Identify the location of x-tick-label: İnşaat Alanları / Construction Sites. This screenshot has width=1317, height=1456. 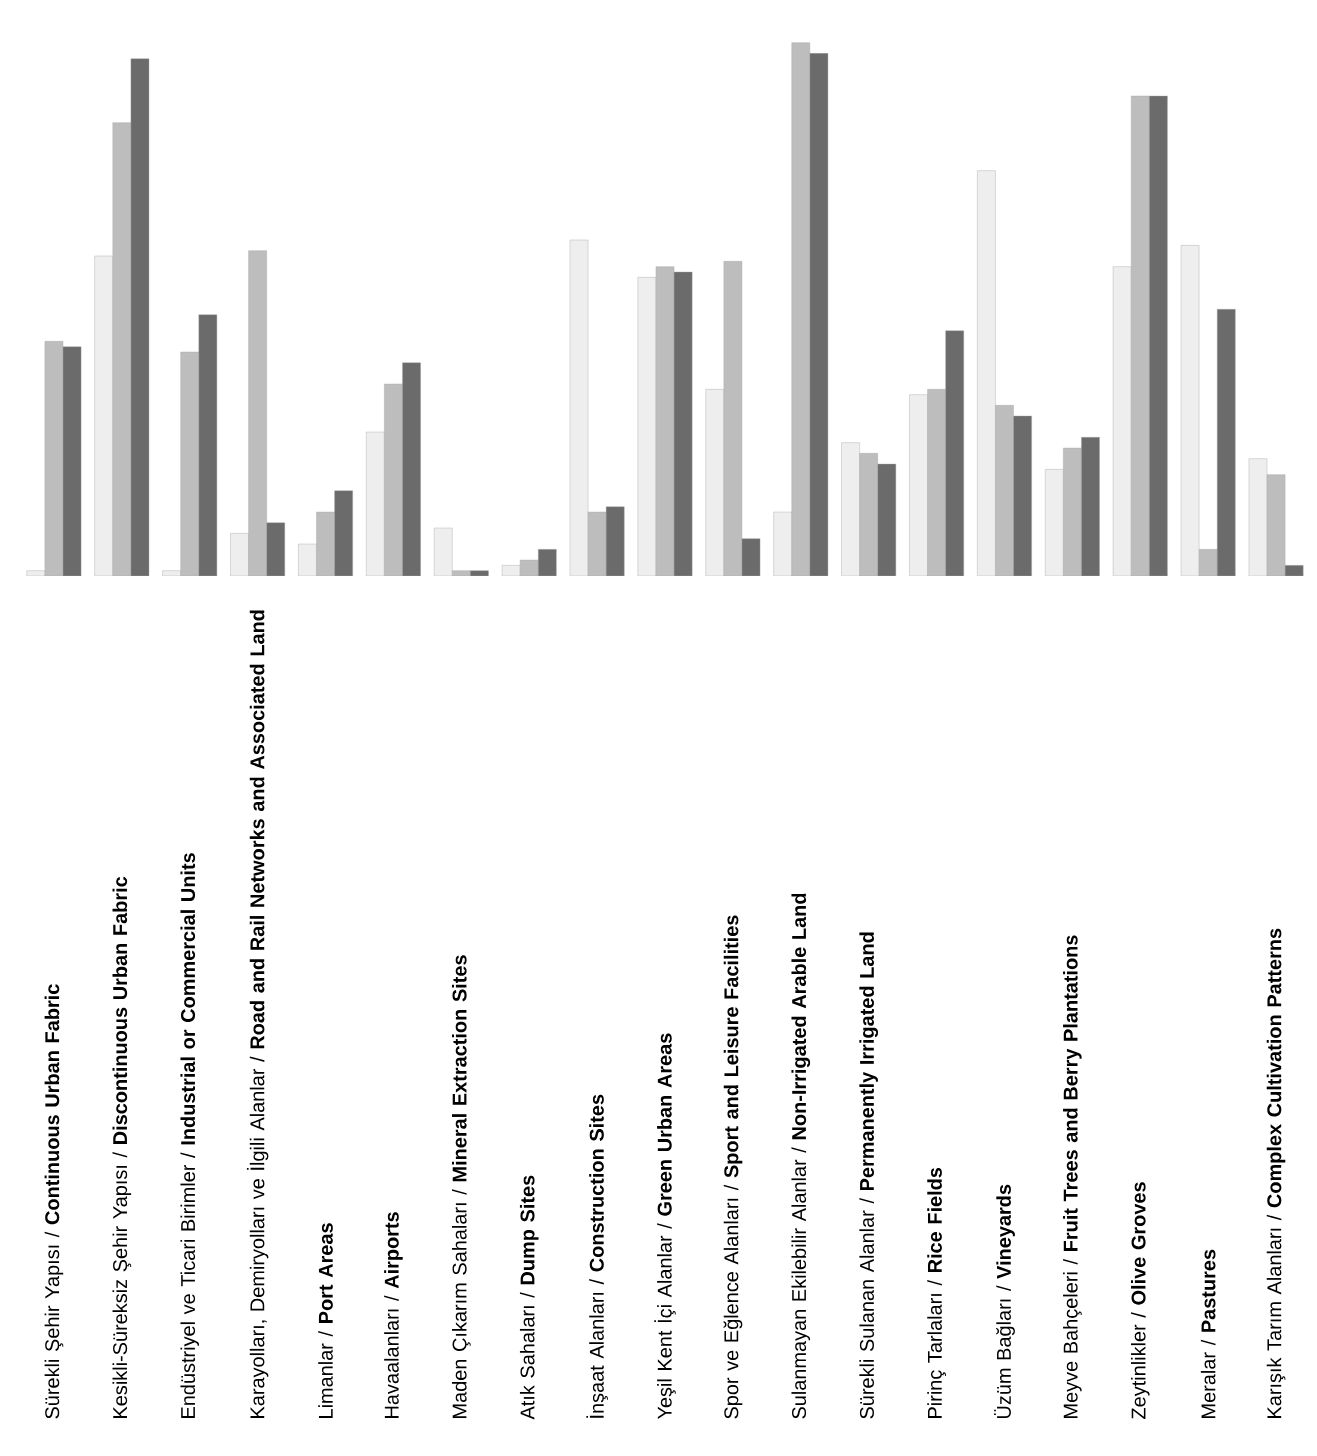
(597, 1256).